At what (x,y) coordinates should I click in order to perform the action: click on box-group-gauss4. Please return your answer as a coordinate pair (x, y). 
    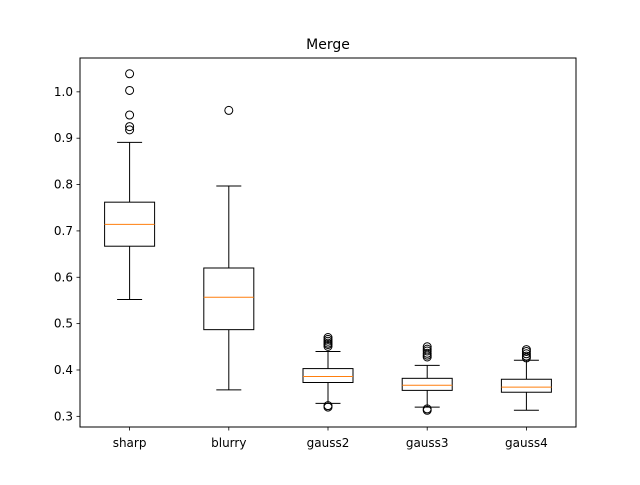
    Looking at the image, I should click on (526, 378).